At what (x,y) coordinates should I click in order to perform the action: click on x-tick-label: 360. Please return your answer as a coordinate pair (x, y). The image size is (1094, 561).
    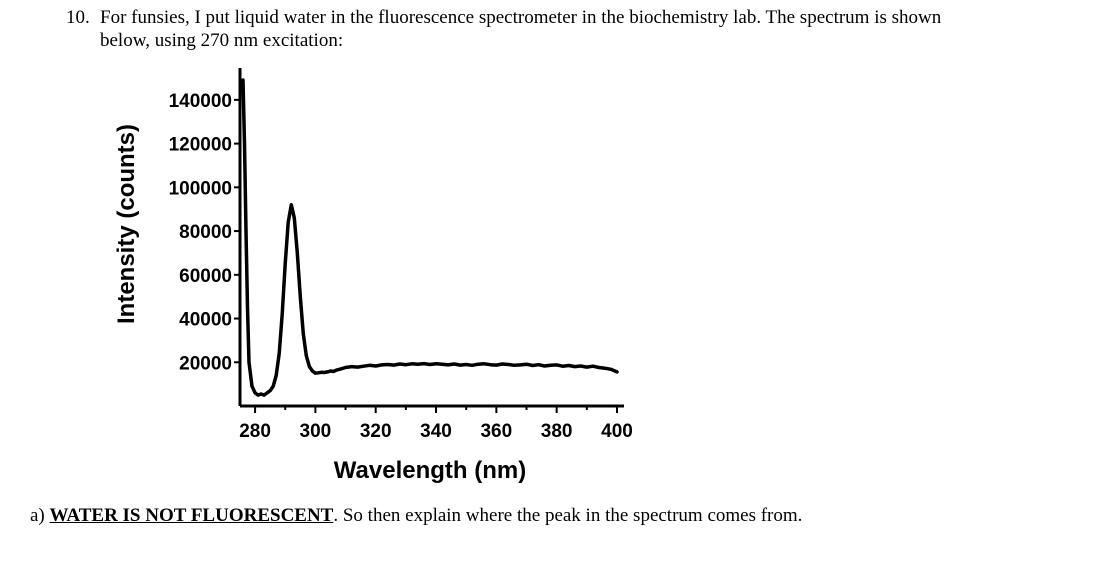
    Looking at the image, I should click on (496, 431).